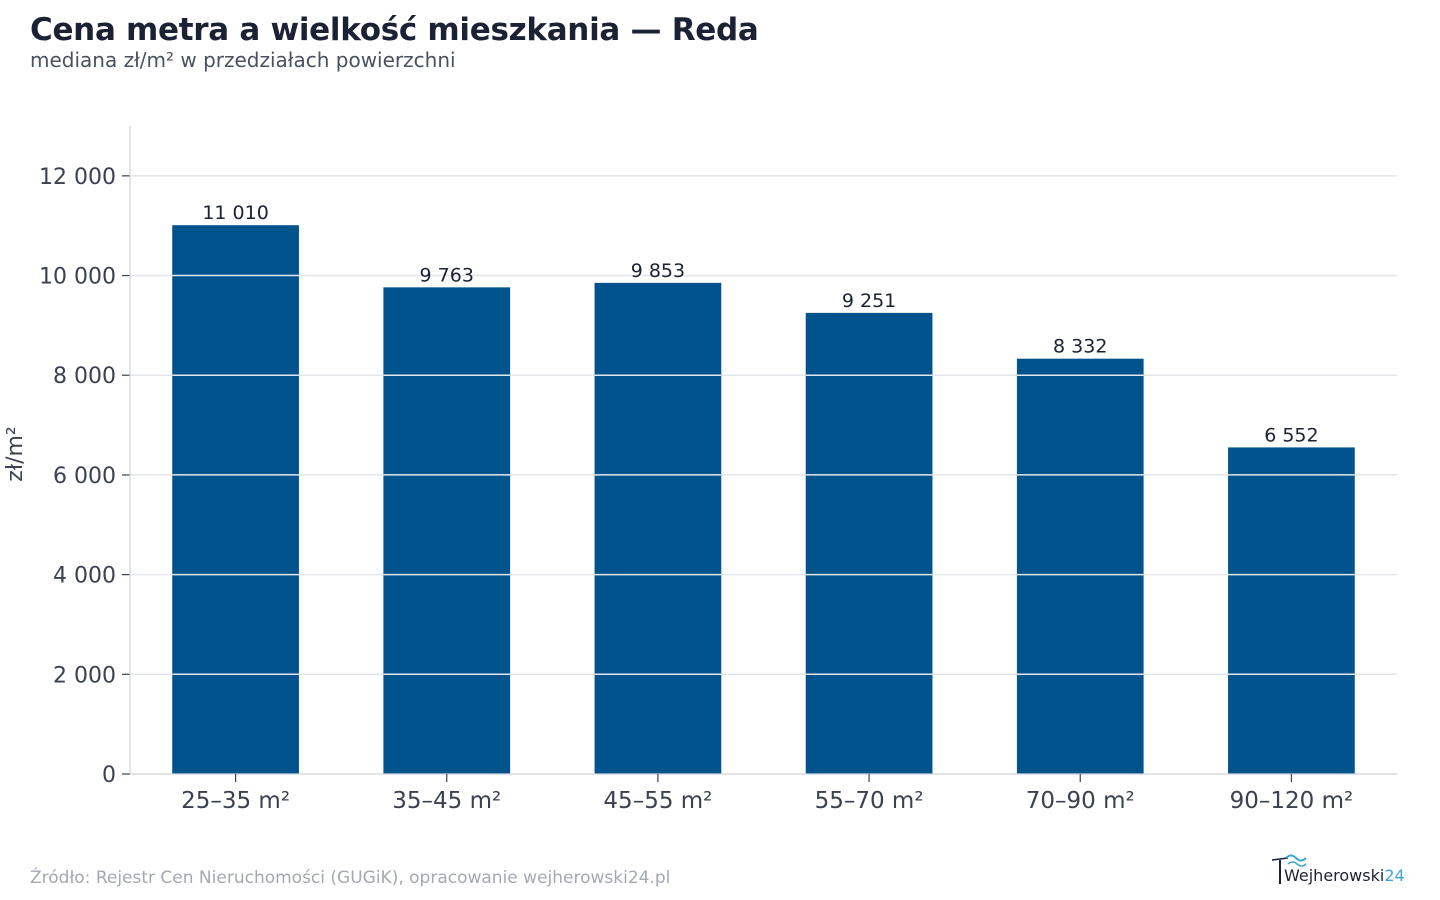 This screenshot has height=900, width=1440. Describe the element at coordinates (446, 801) in the screenshot. I see `x-tick-label: 35–45 m²` at that location.